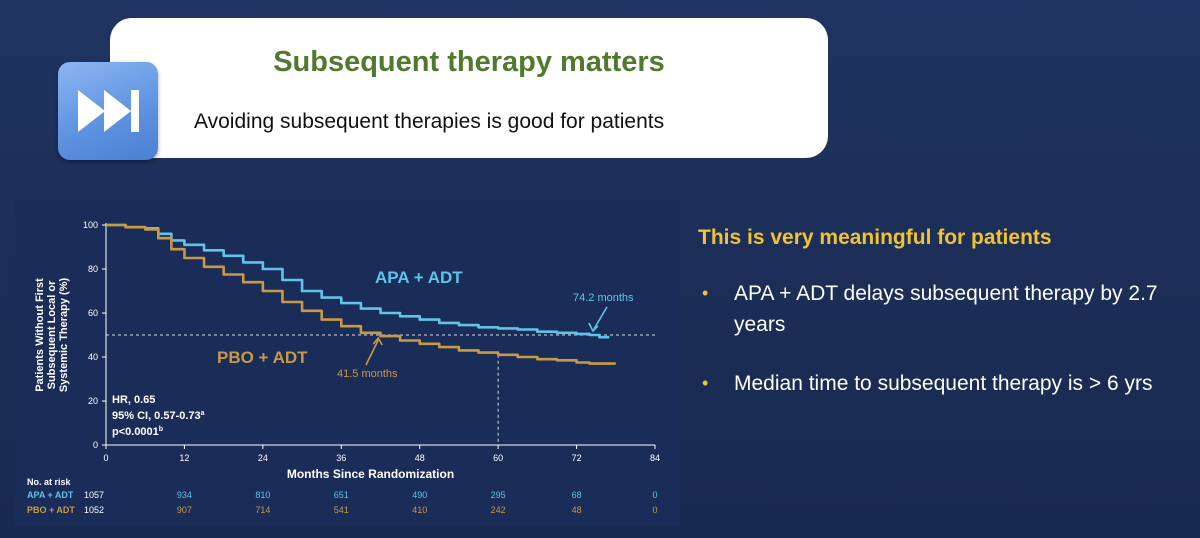  What do you see at coordinates (577, 510) in the screenshot?
I see `risk-row-value: 48` at bounding box center [577, 510].